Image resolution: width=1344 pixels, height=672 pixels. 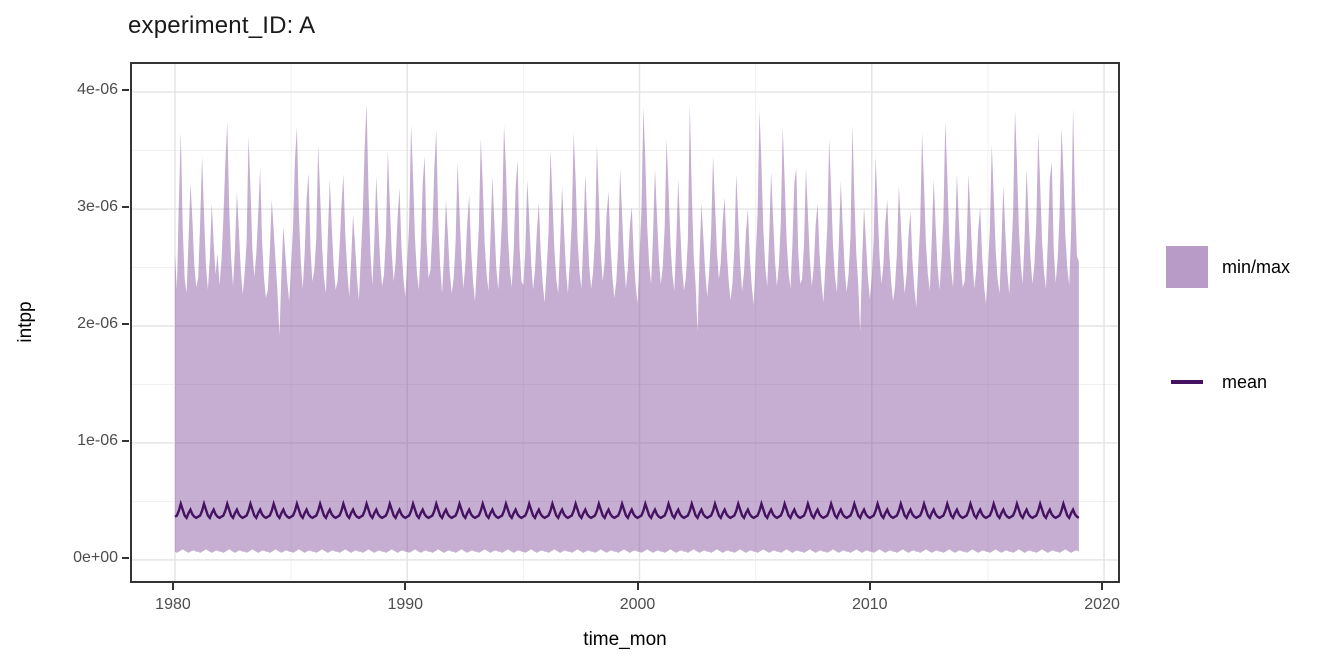 What do you see at coordinates (637, 604) in the screenshot?
I see `x-tick-label: 2000` at bounding box center [637, 604].